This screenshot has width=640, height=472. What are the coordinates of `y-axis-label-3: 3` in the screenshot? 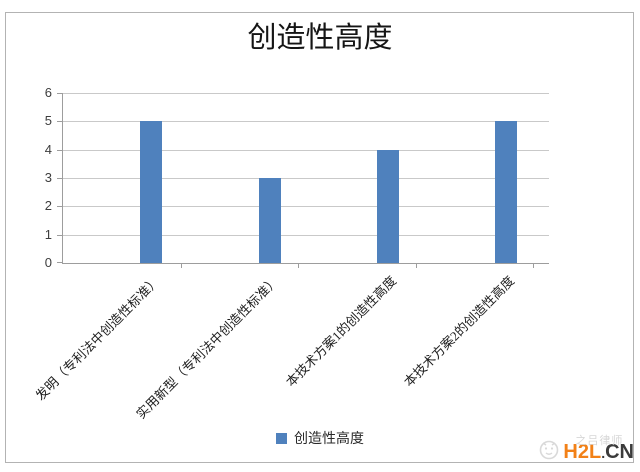 It's located at (48, 177).